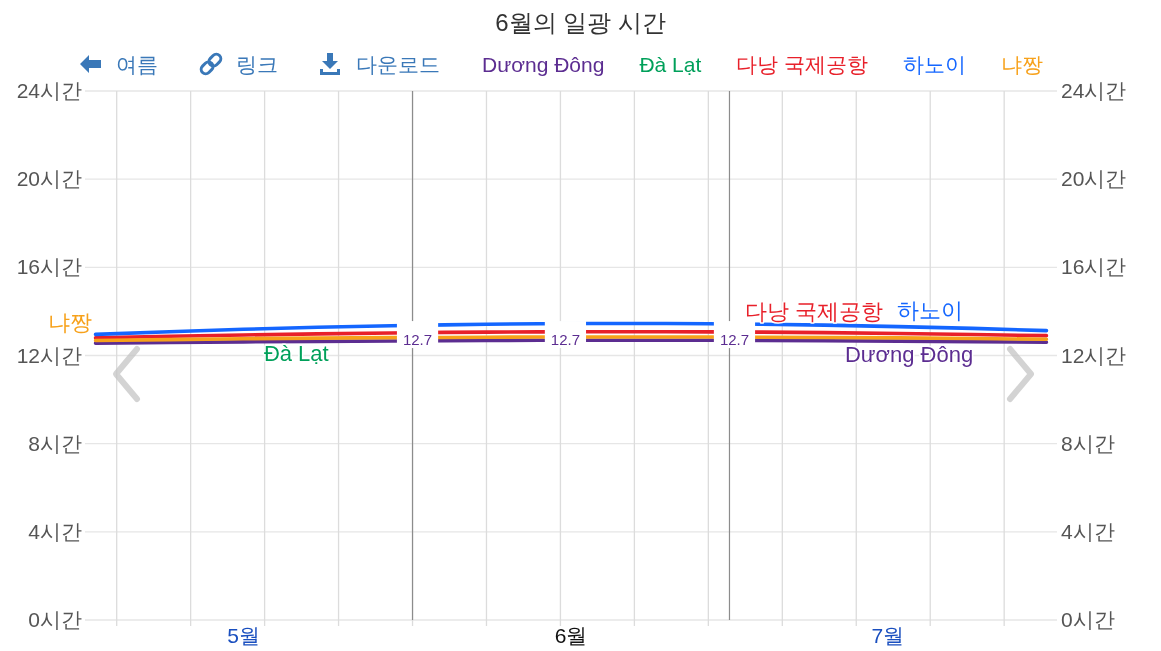  What do you see at coordinates (1094, 355) in the screenshot?
I see `y2-tick-label: 12시간` at bounding box center [1094, 355].